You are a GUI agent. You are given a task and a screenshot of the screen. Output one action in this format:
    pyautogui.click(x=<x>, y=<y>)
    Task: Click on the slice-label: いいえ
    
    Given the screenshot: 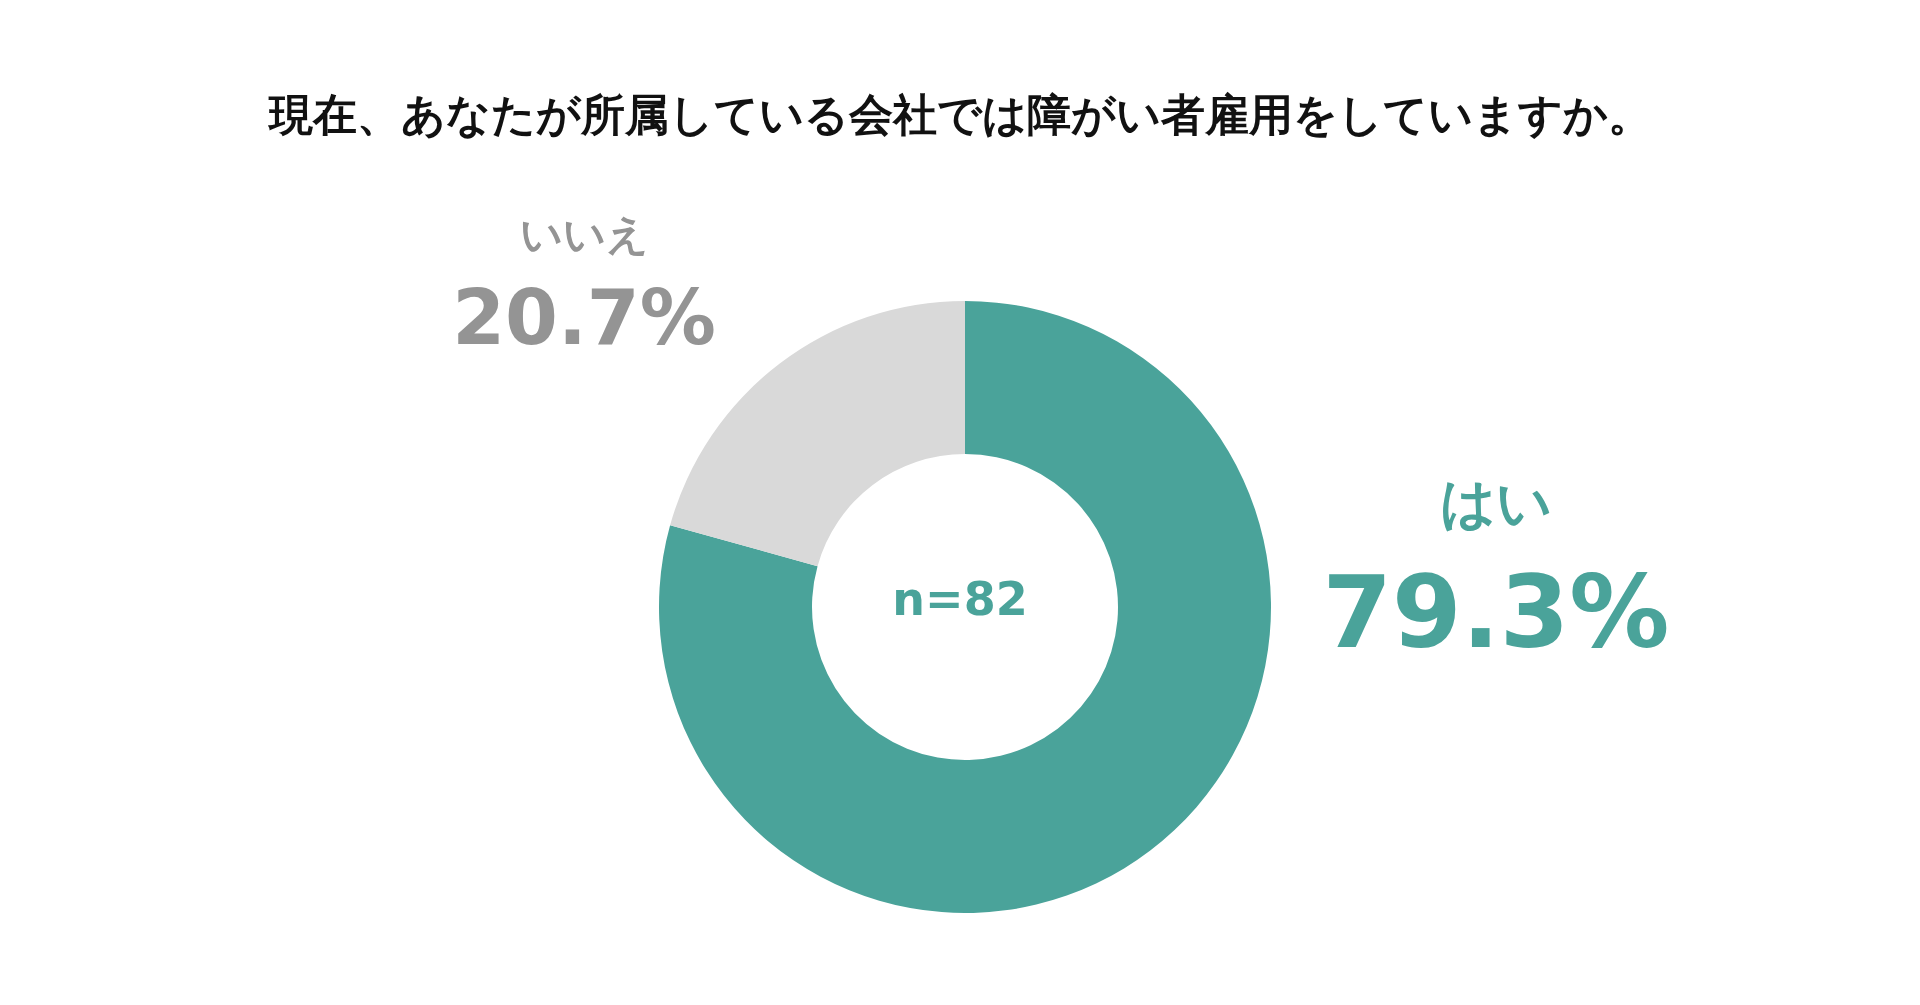 What is the action you would take?
    pyautogui.click(x=584, y=234)
    